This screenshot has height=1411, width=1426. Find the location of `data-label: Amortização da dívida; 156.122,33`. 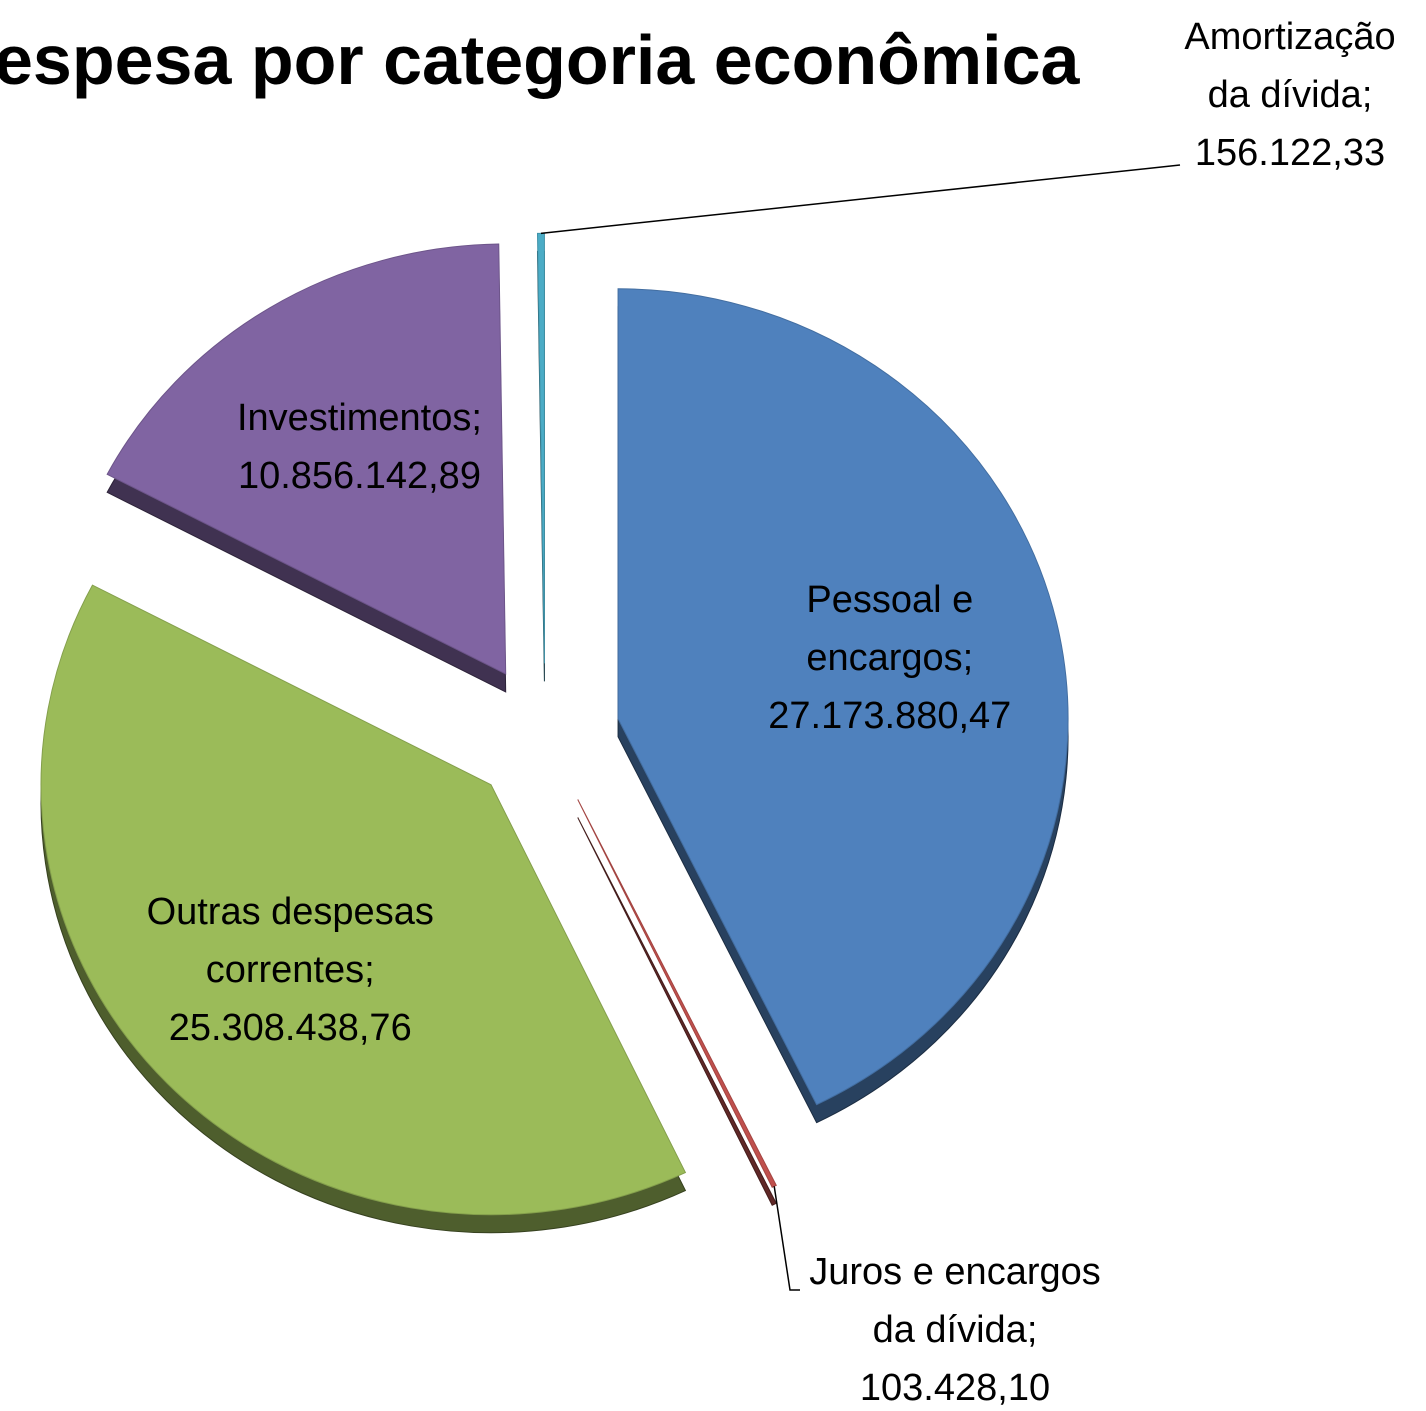

data-label: Amortização da dívida; 156.122,33 is located at coordinates (1290, 95).